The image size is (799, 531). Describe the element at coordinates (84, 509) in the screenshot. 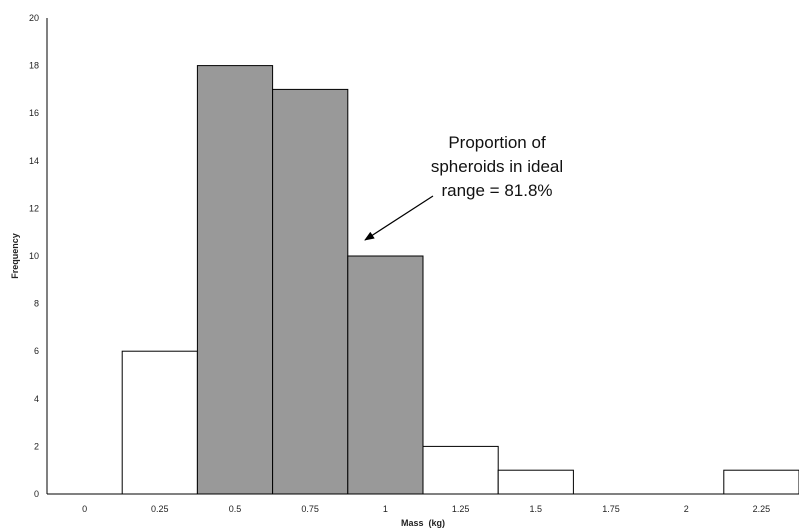

I see `x-tick-label: 0` at that location.